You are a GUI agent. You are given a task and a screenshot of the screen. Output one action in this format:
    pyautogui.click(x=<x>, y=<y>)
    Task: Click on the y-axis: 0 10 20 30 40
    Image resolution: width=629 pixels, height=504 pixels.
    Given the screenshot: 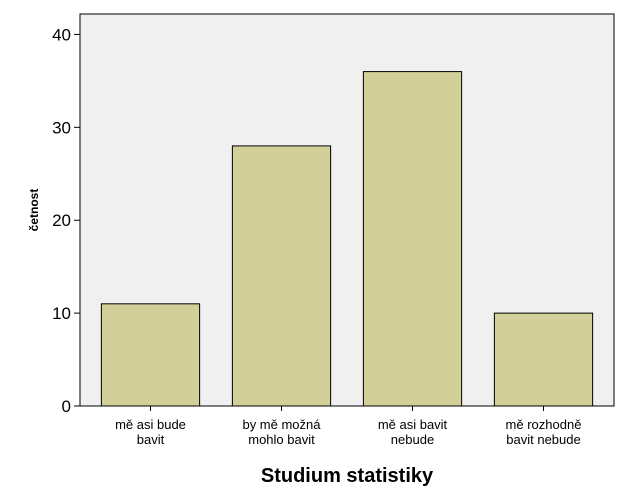 What is the action you would take?
    pyautogui.click(x=66, y=215)
    